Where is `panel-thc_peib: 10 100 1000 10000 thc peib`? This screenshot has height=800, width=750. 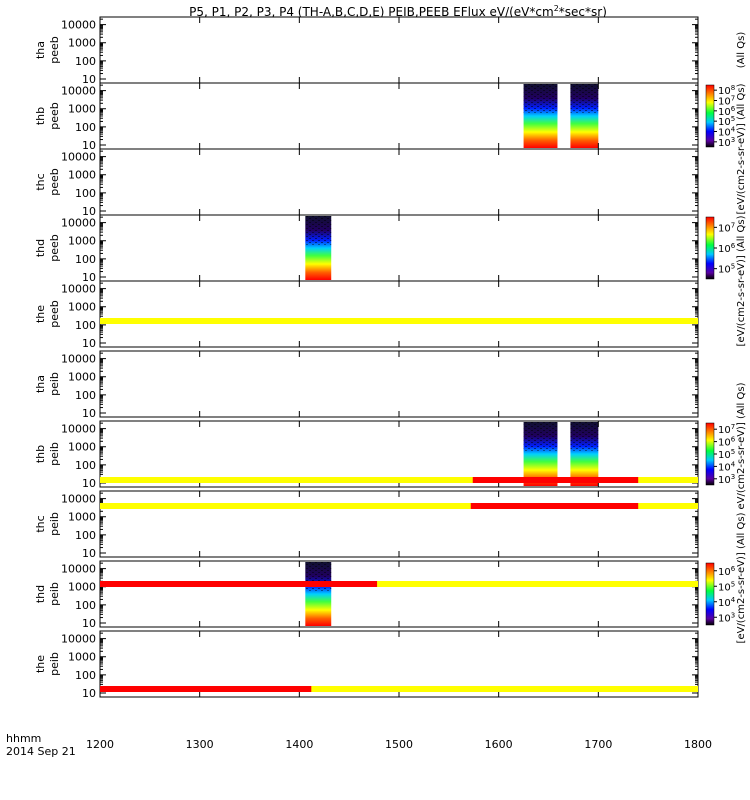
panel-thc_peib: 10 100 1000 10000 thc peib is located at coordinates (366, 525).